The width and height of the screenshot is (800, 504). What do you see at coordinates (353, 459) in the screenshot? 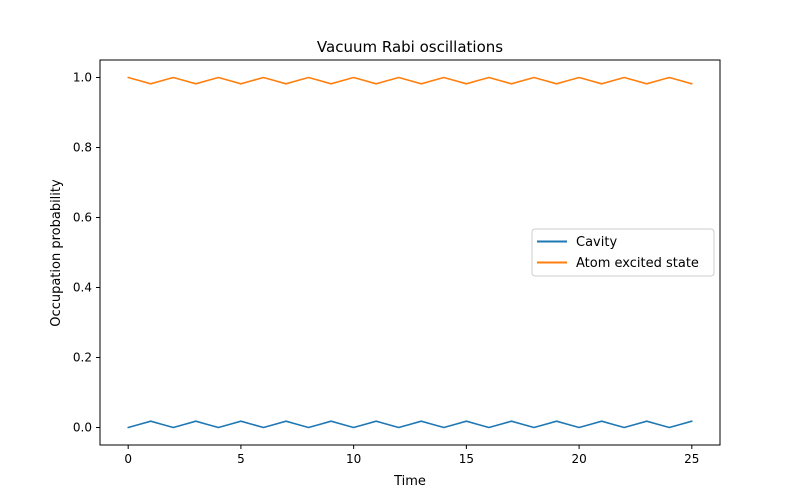
I see `x-tick-label: 10` at bounding box center [353, 459].